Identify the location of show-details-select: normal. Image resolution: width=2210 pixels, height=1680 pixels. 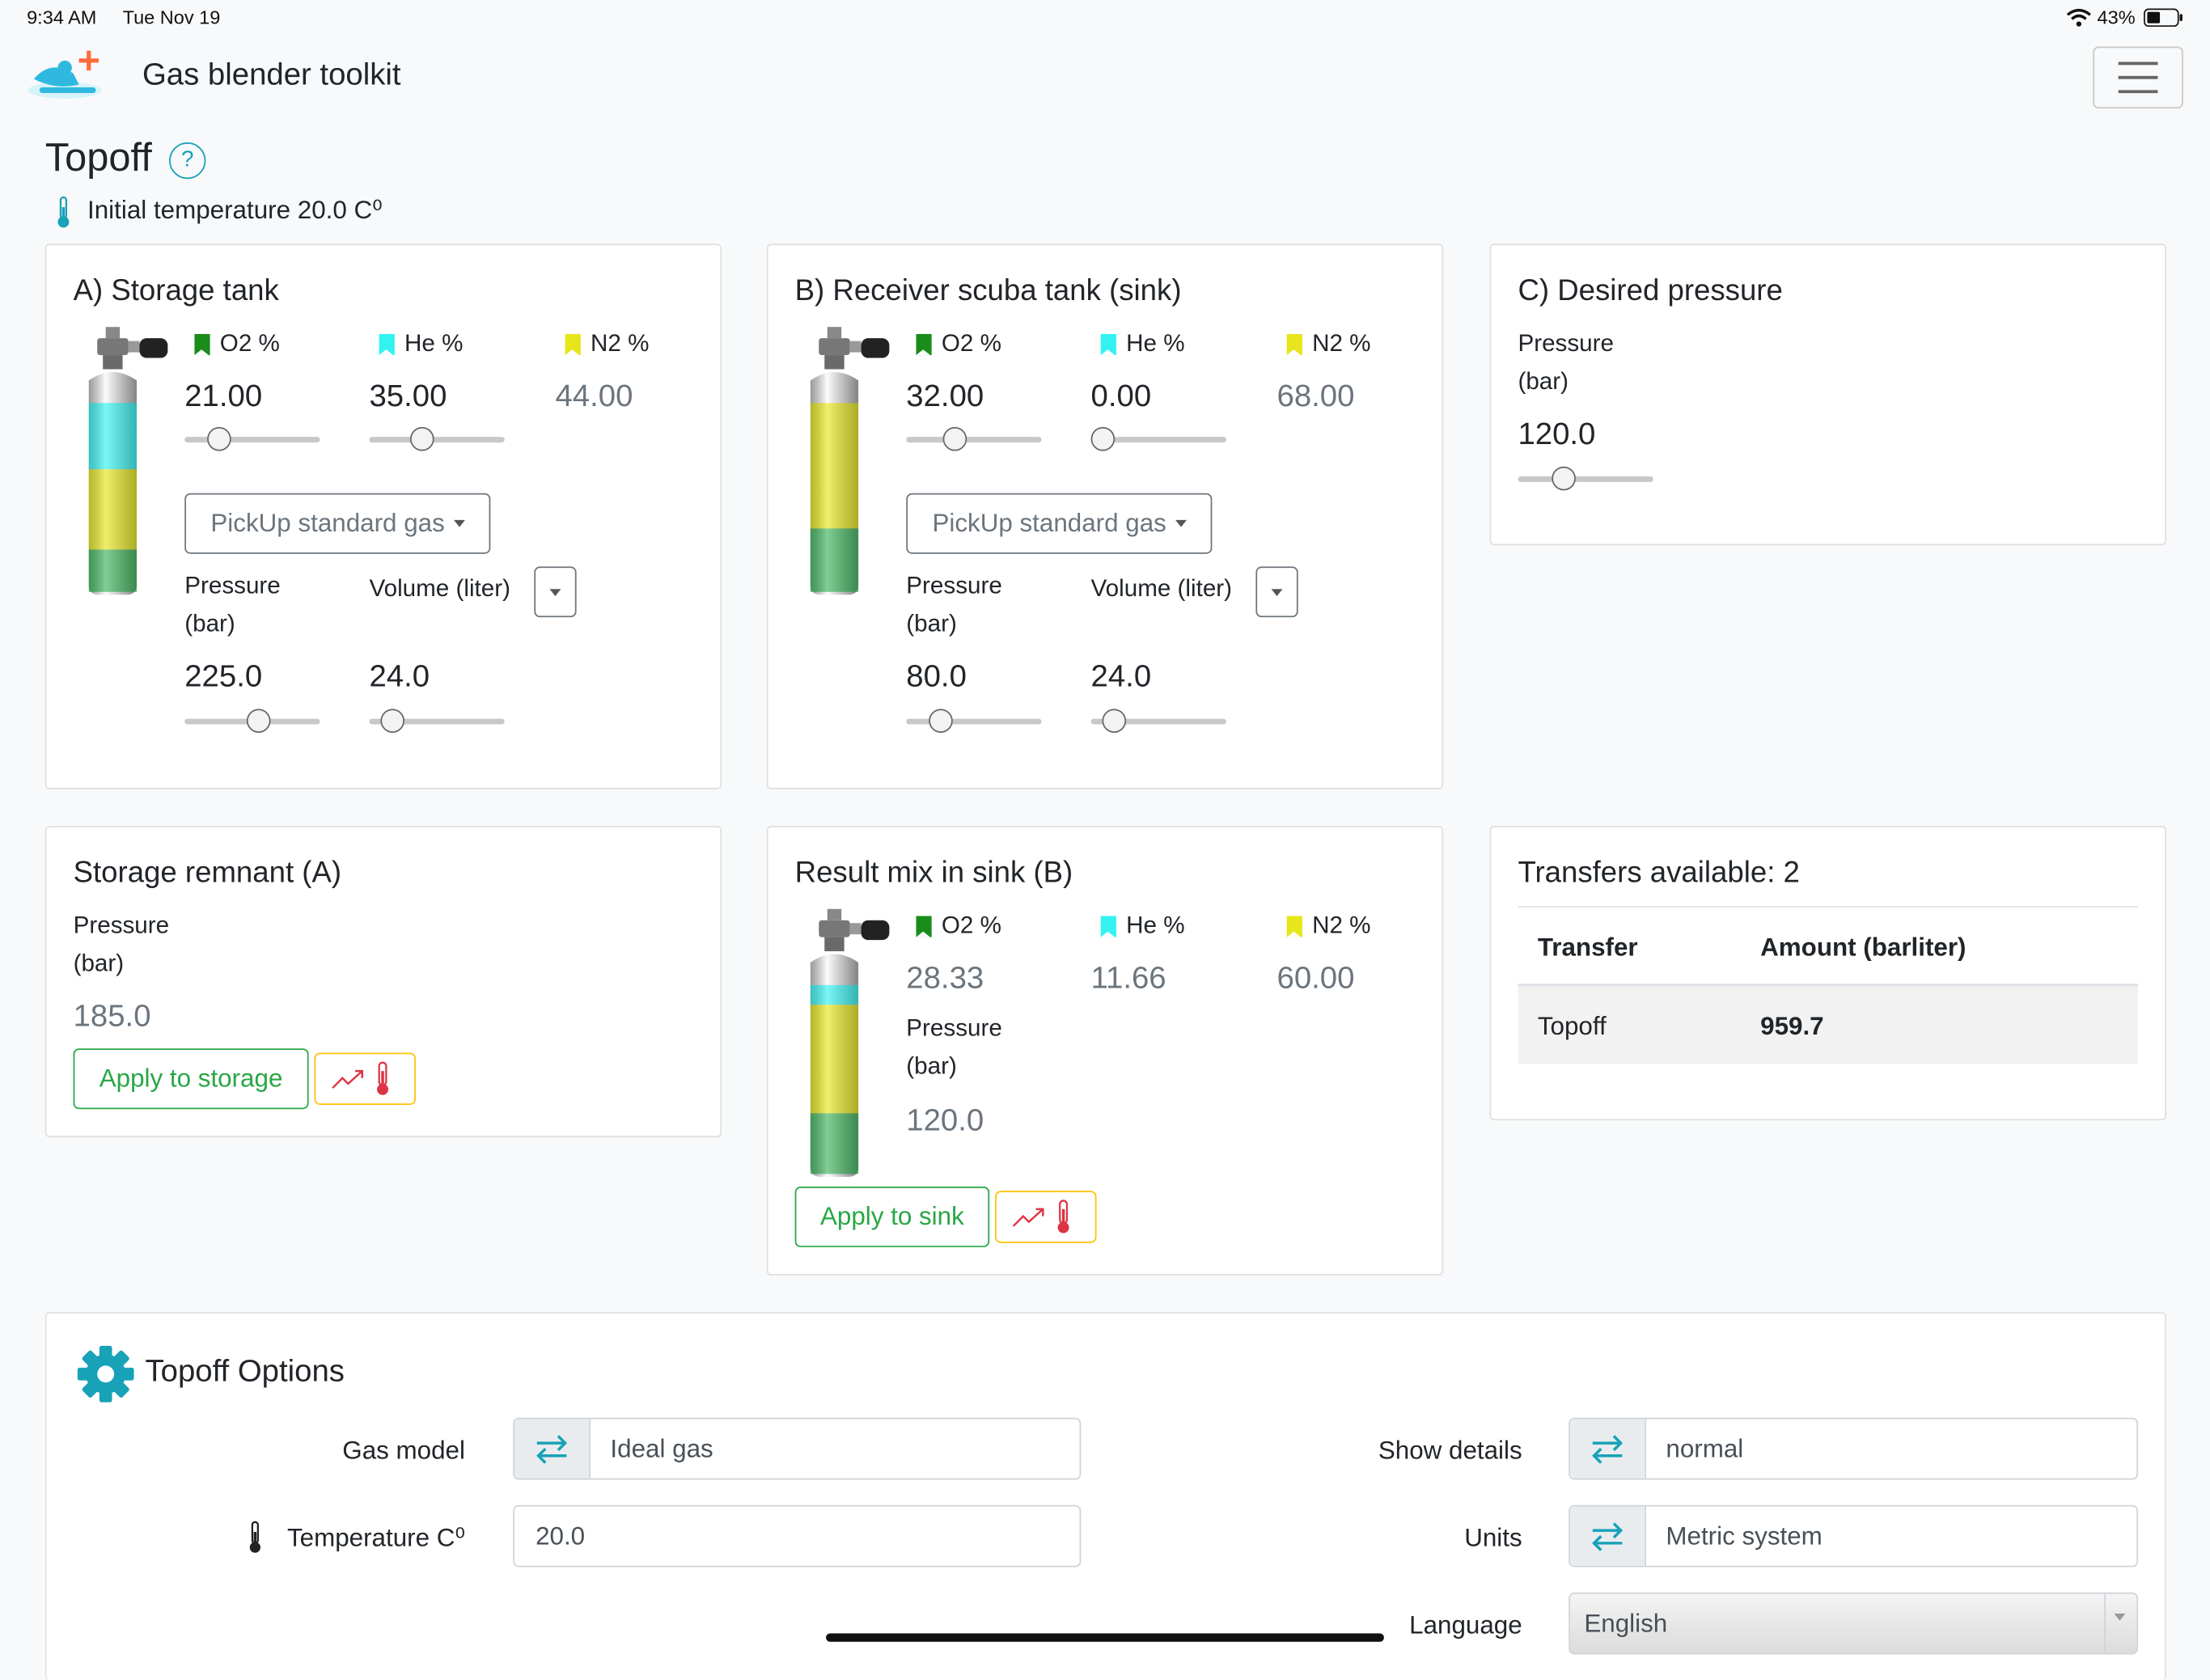
(1854, 1448).